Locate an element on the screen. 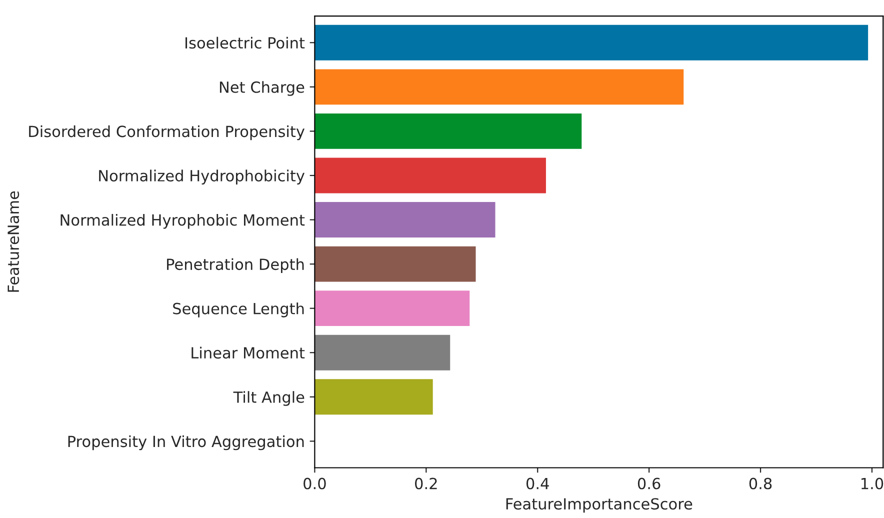 This screenshot has width=884, height=518. y-tick-label: Net Charge is located at coordinates (262, 88).